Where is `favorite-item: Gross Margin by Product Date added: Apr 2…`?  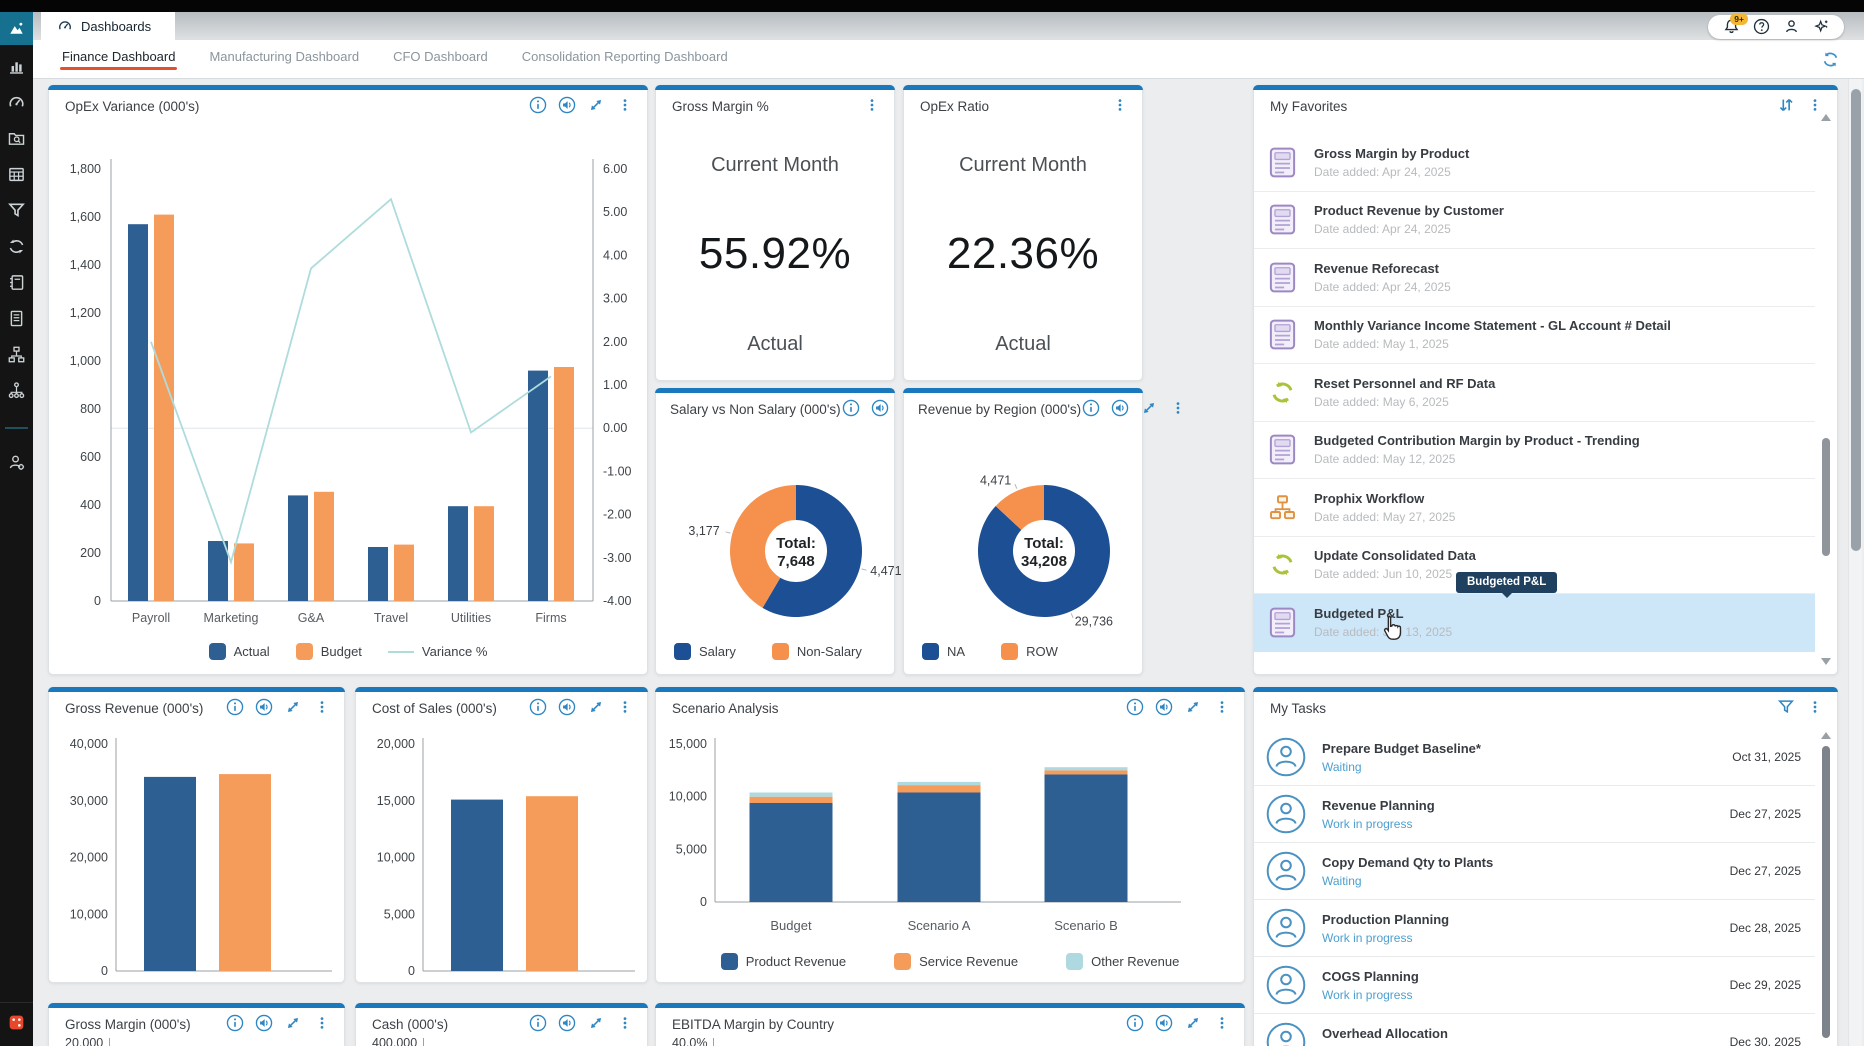
favorite-item: Gross Margin by Product Date added: Apr 2… is located at coordinates (1534, 163).